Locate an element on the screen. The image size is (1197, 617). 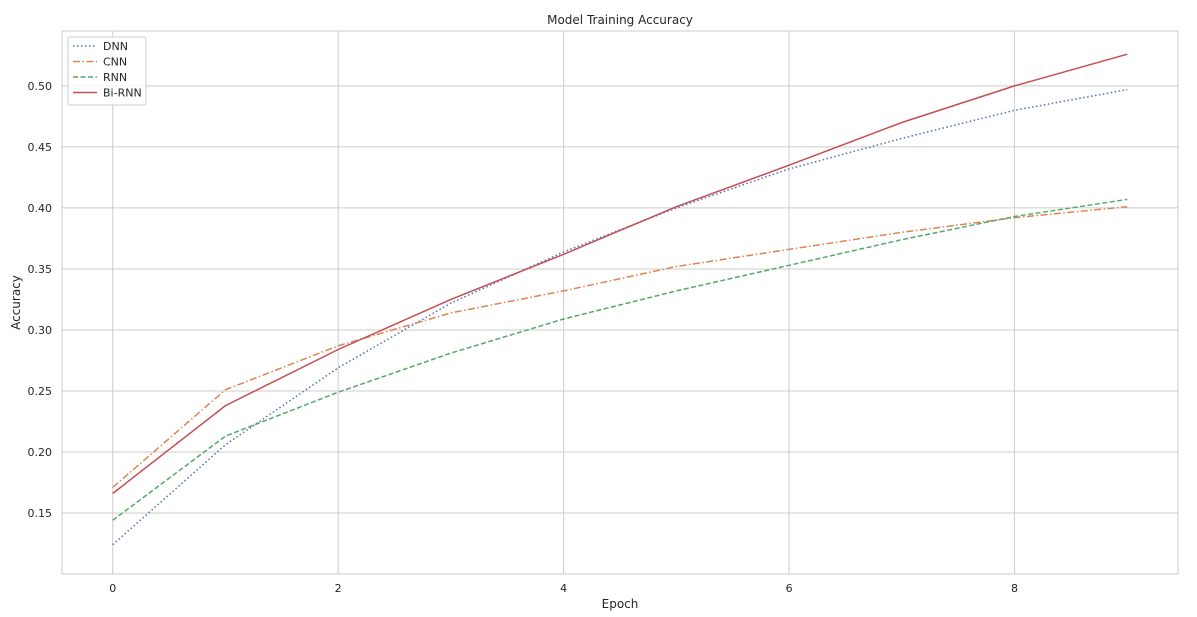
y-tick-label: 0.35 is located at coordinates (40, 269).